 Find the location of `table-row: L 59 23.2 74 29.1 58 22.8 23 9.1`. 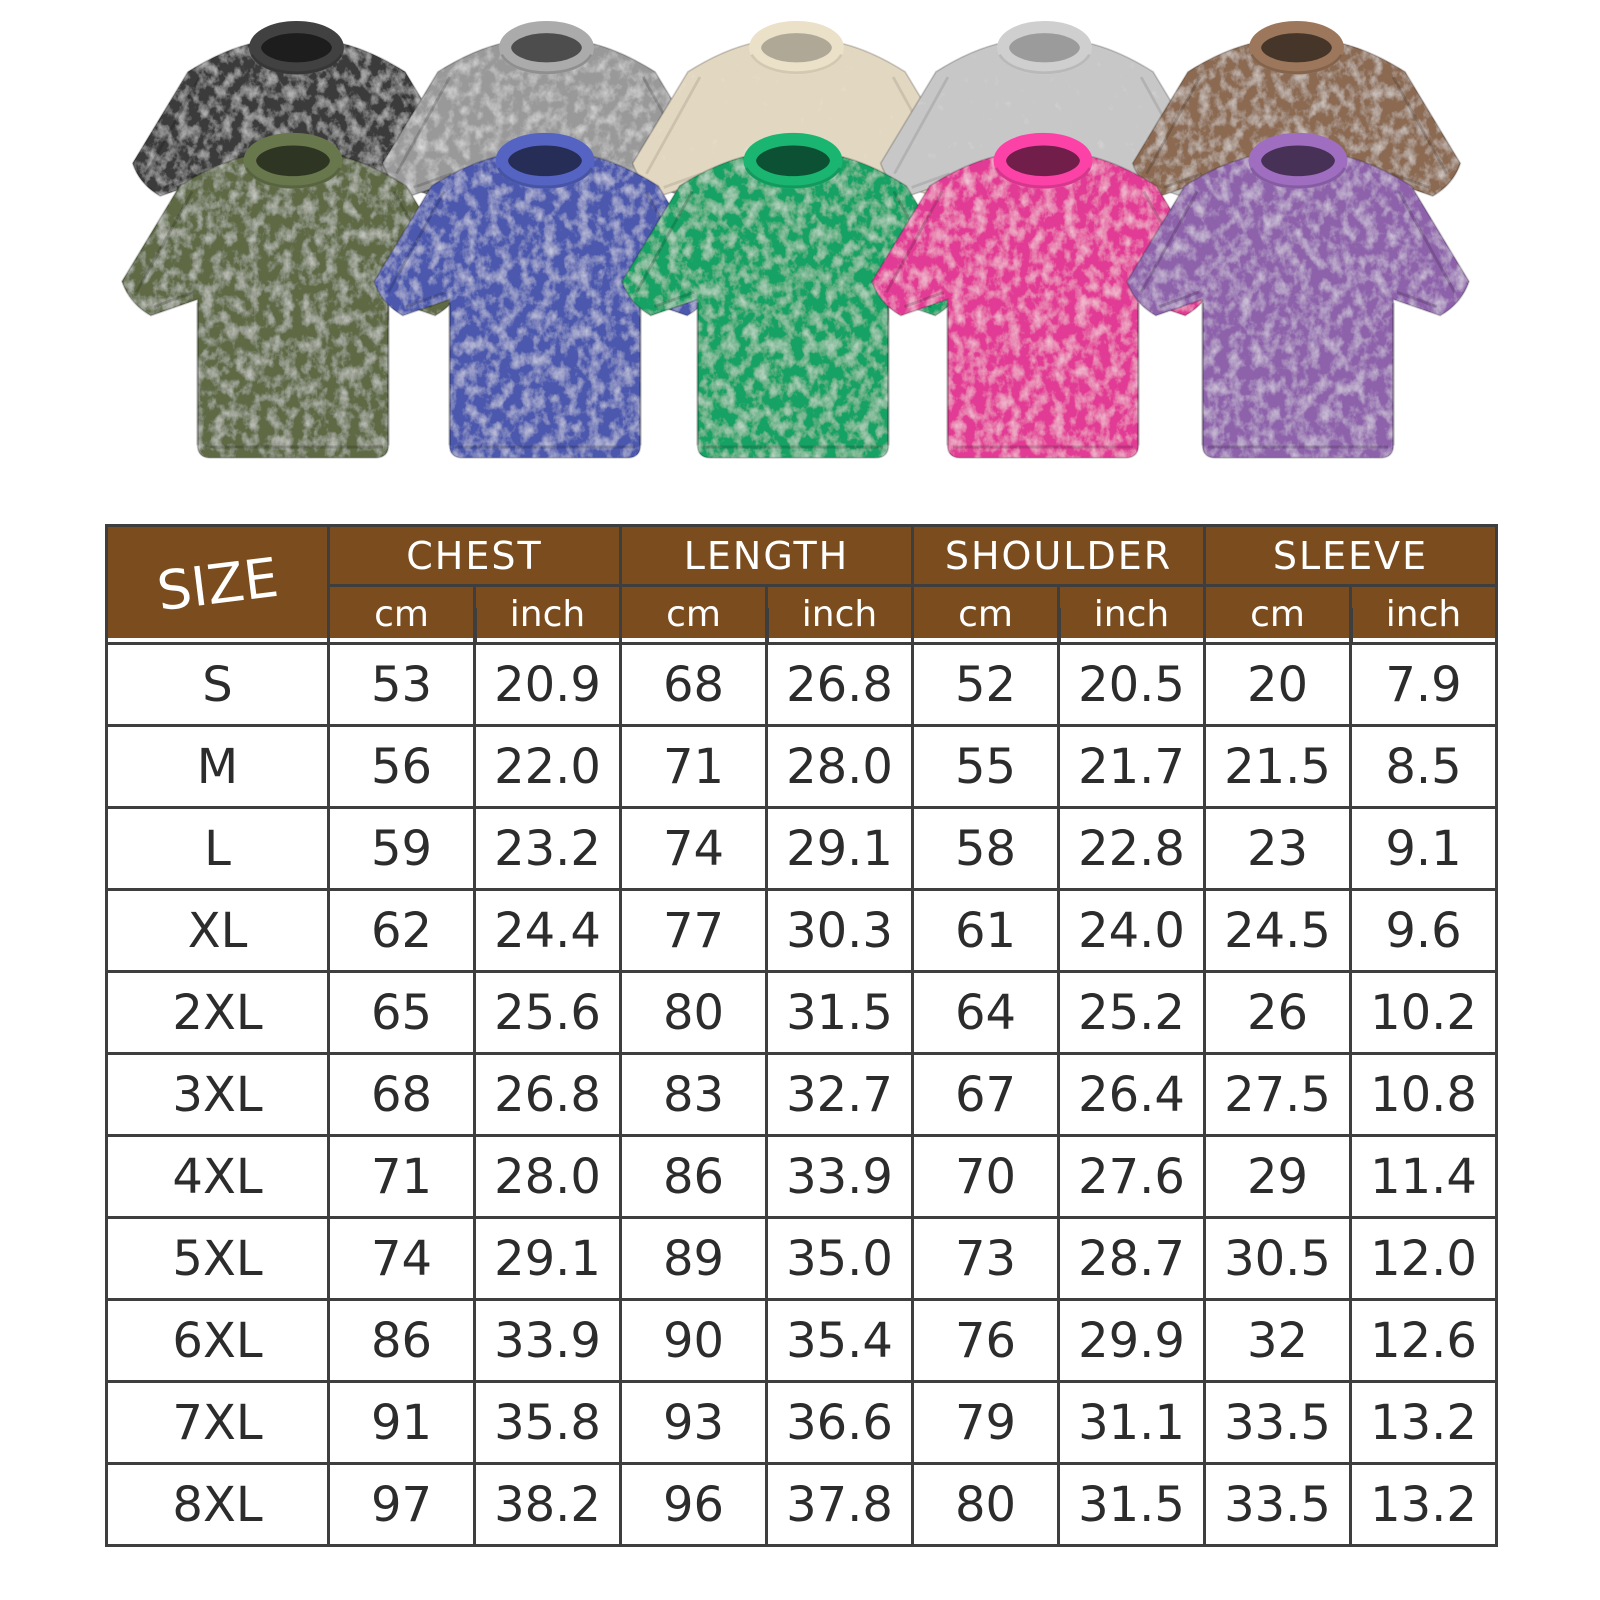

table-row: L 59 23.2 74 29.1 58 22.8 23 9.1 is located at coordinates (801, 848).